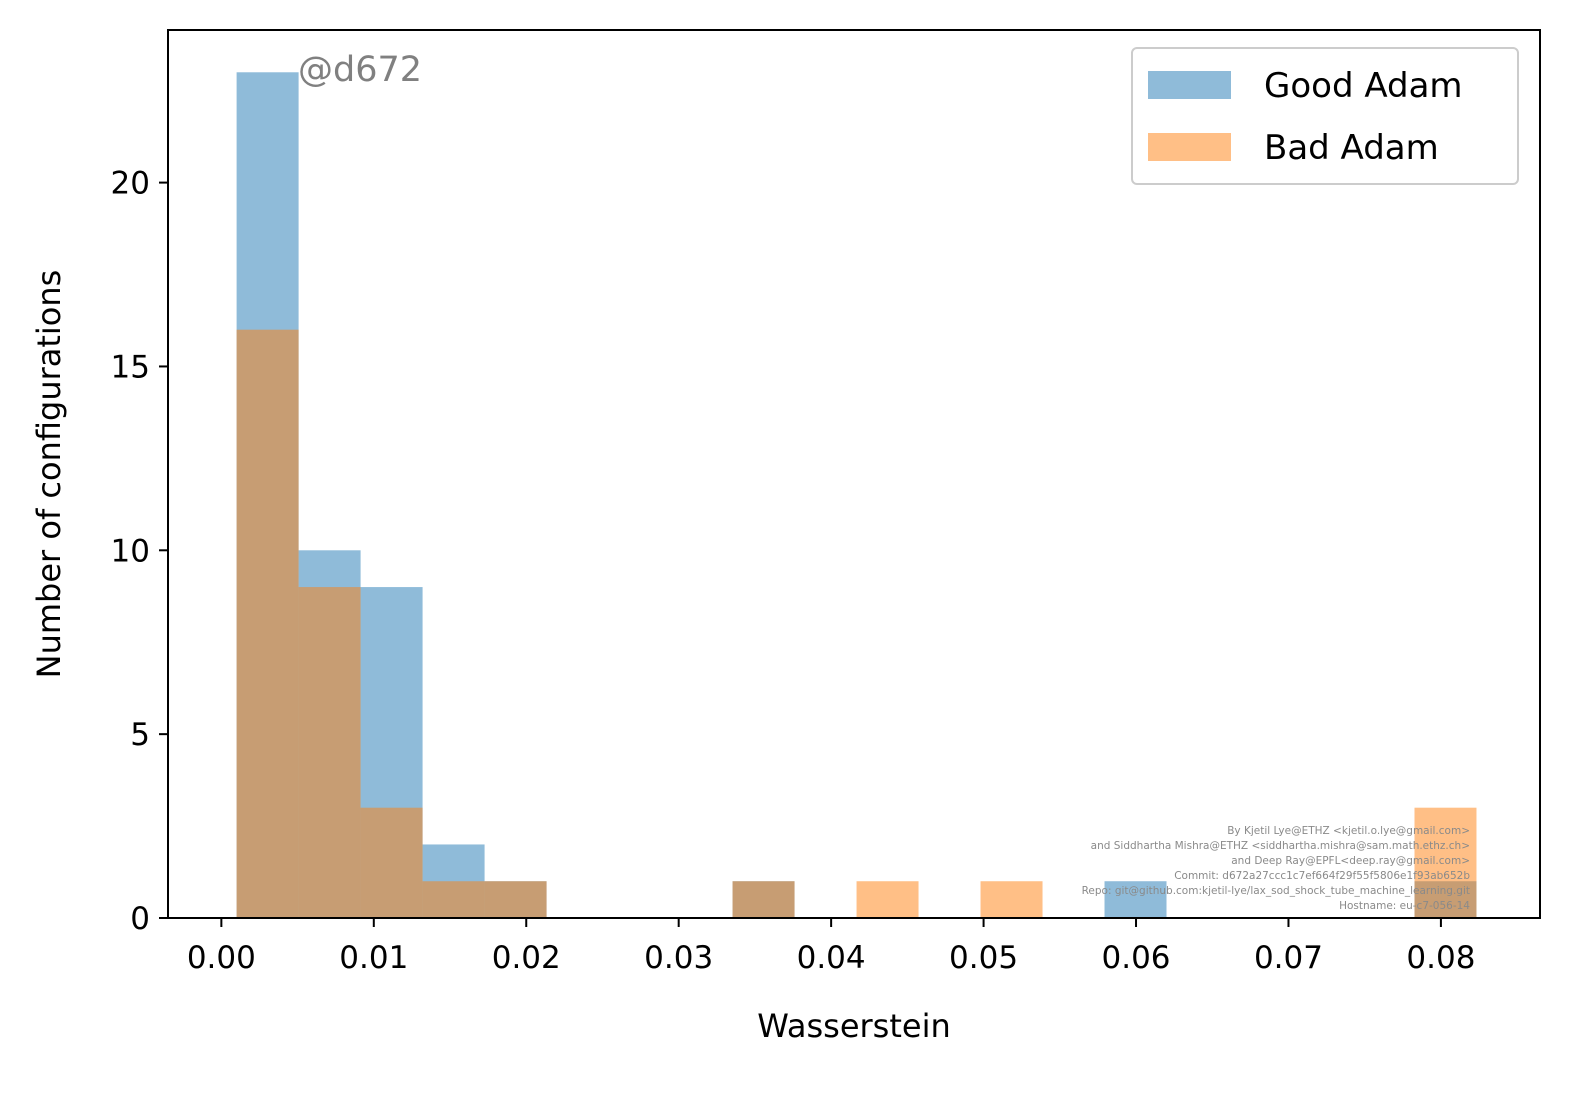 The width and height of the screenshot is (1595, 1095). I want to click on signature-line: and Deep Ray@EPFL<deep.ray@gmail.com>, so click(1350, 861).